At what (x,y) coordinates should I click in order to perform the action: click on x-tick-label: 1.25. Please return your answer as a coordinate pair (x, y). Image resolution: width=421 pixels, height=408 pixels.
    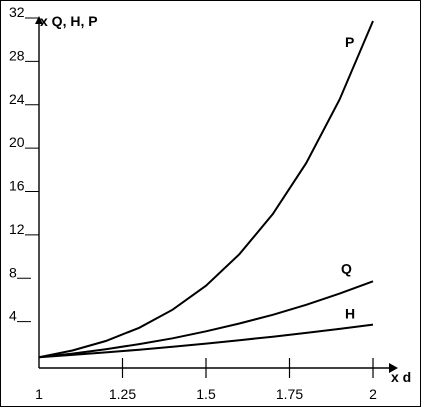
    Looking at the image, I should click on (122, 394).